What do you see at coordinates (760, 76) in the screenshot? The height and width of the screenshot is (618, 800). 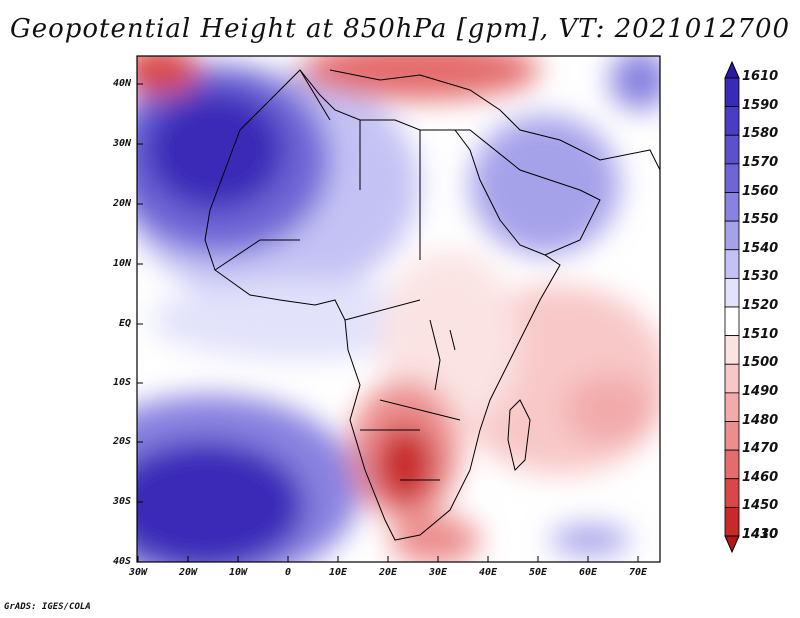 I see `colorbar-label: 1610` at bounding box center [760, 76].